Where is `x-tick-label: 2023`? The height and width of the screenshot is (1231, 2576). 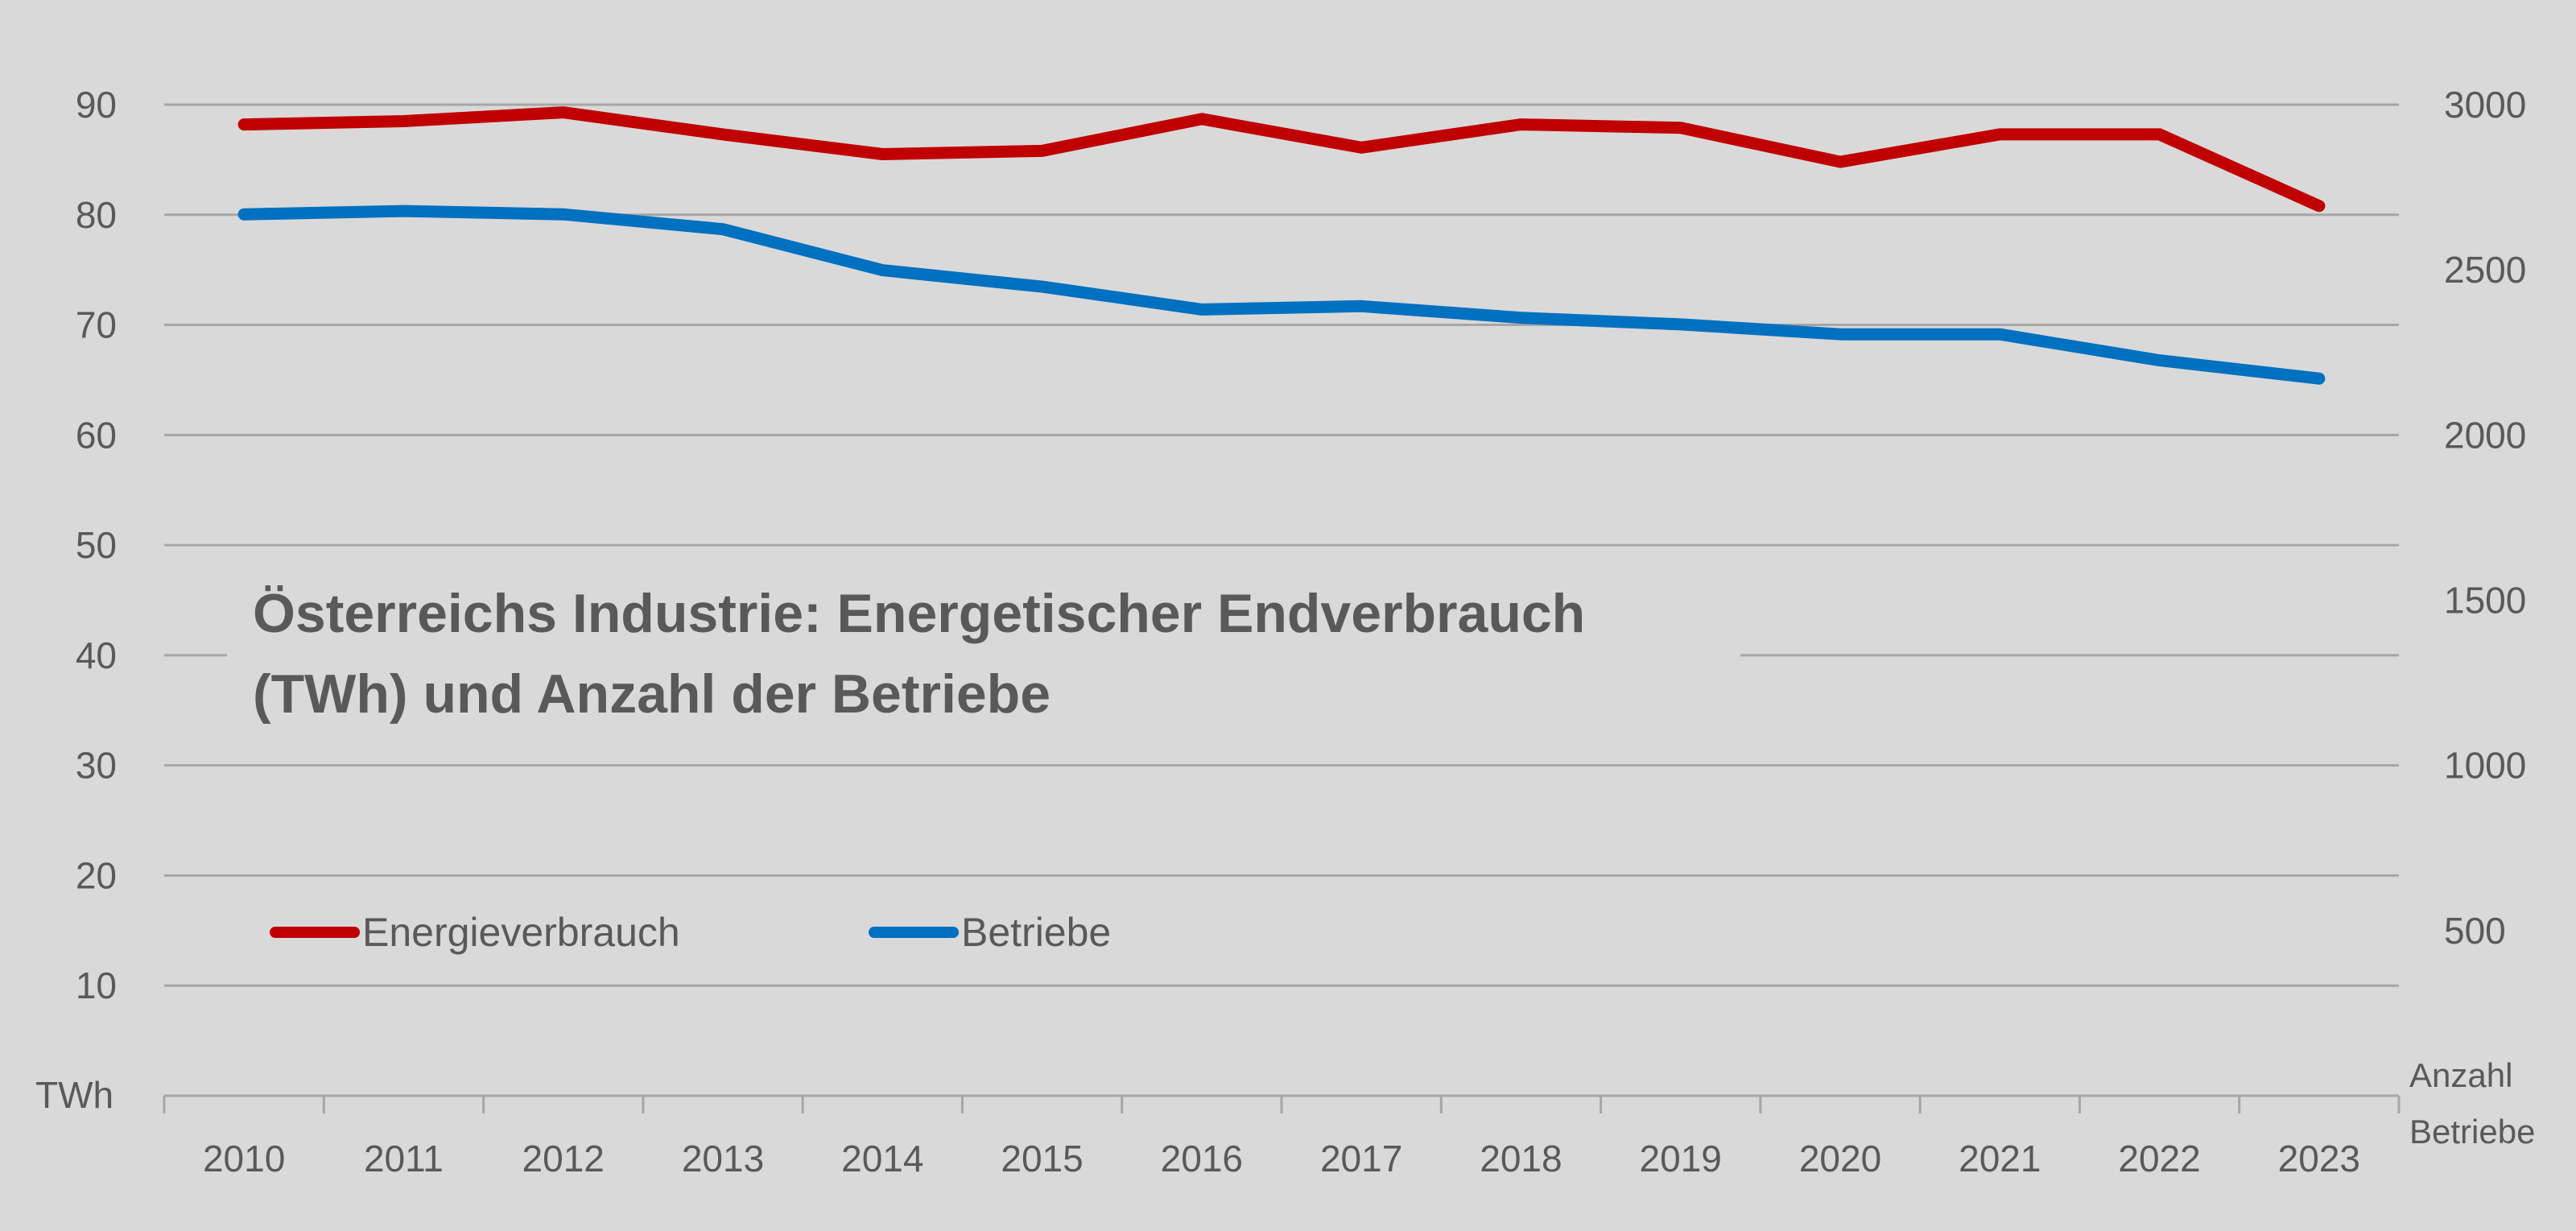 x-tick-label: 2023 is located at coordinates (2319, 1158).